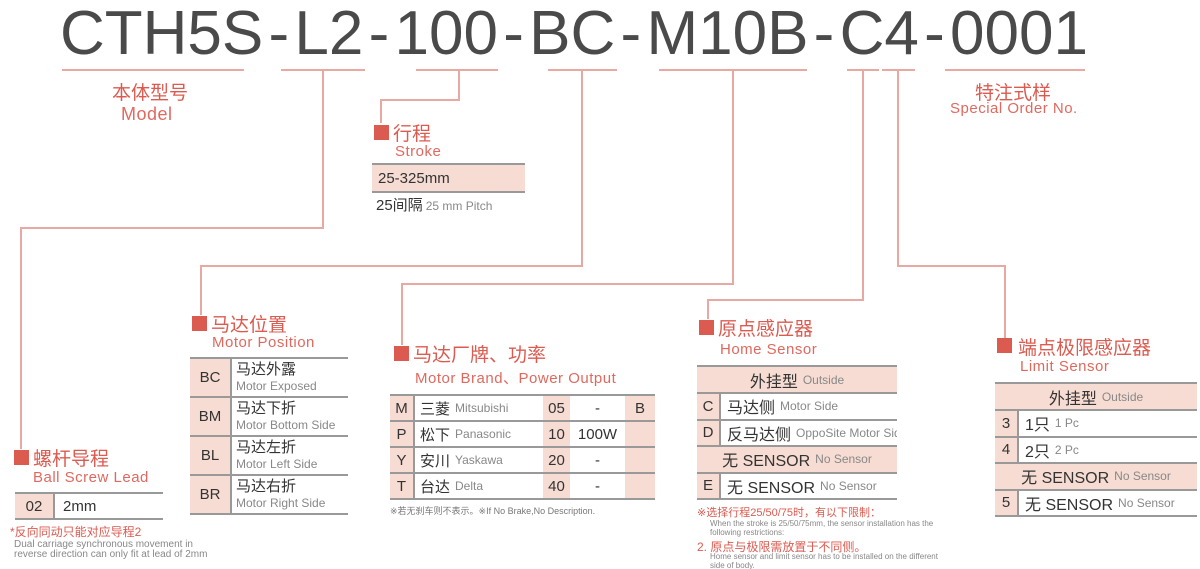 The image size is (1200, 569). What do you see at coordinates (71, 459) in the screenshot?
I see `lead-title: 螺杆导程` at bounding box center [71, 459].